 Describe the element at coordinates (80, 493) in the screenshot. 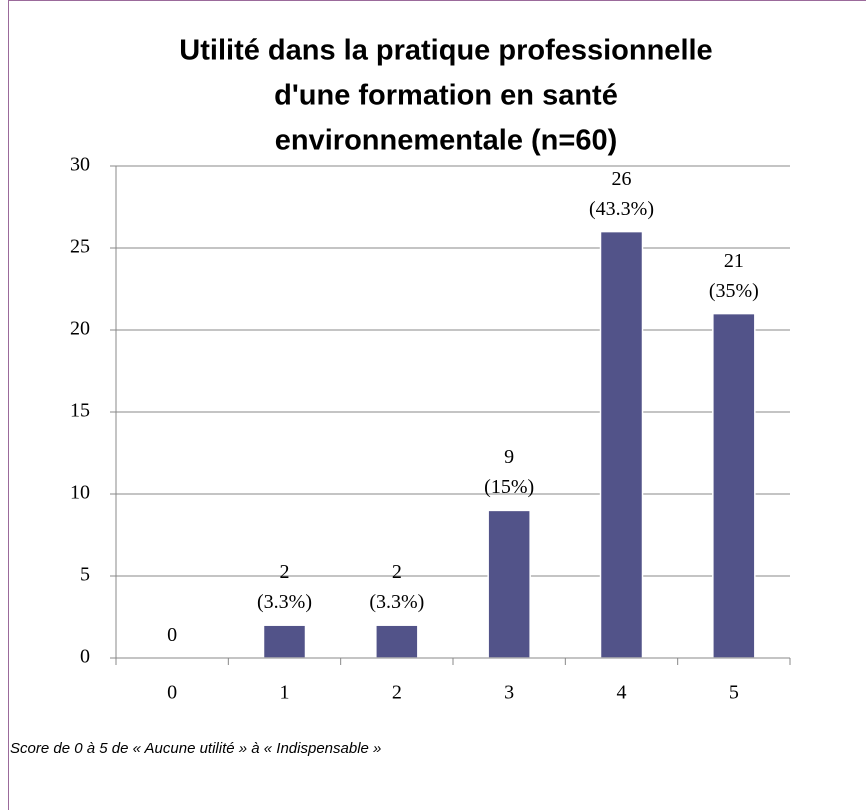

I see `y-tick-label: 10` at that location.